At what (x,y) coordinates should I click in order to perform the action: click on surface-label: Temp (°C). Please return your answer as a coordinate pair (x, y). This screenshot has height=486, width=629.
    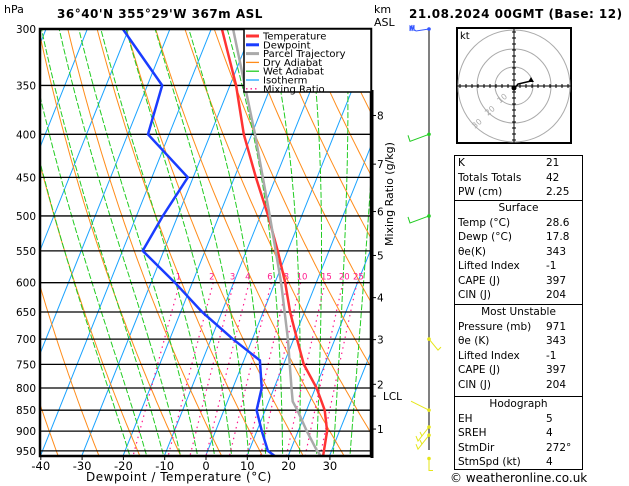
    Looking at the image, I should click on (484, 222).